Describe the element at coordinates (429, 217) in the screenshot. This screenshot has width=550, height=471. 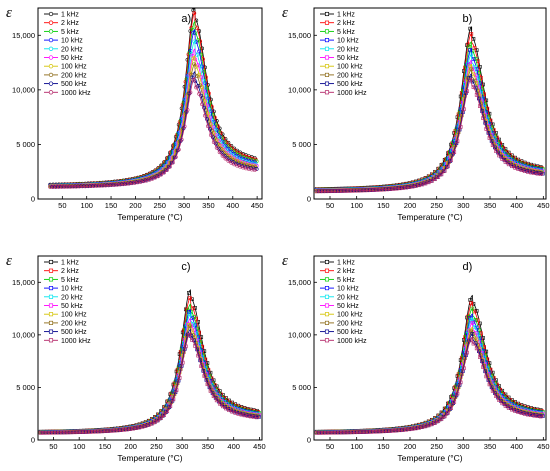
I see `x-axis-title: Temperature (°C)` at that location.